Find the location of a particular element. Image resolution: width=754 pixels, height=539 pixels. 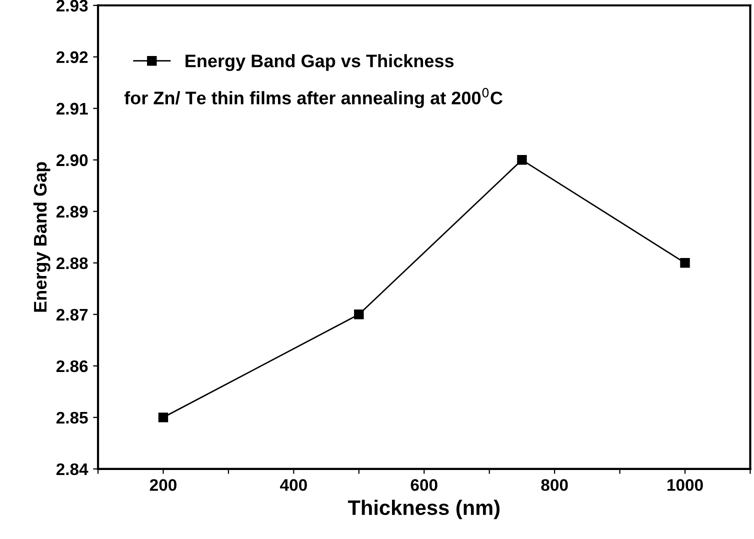

y-tick-label: 2.91 is located at coordinates (72, 108).